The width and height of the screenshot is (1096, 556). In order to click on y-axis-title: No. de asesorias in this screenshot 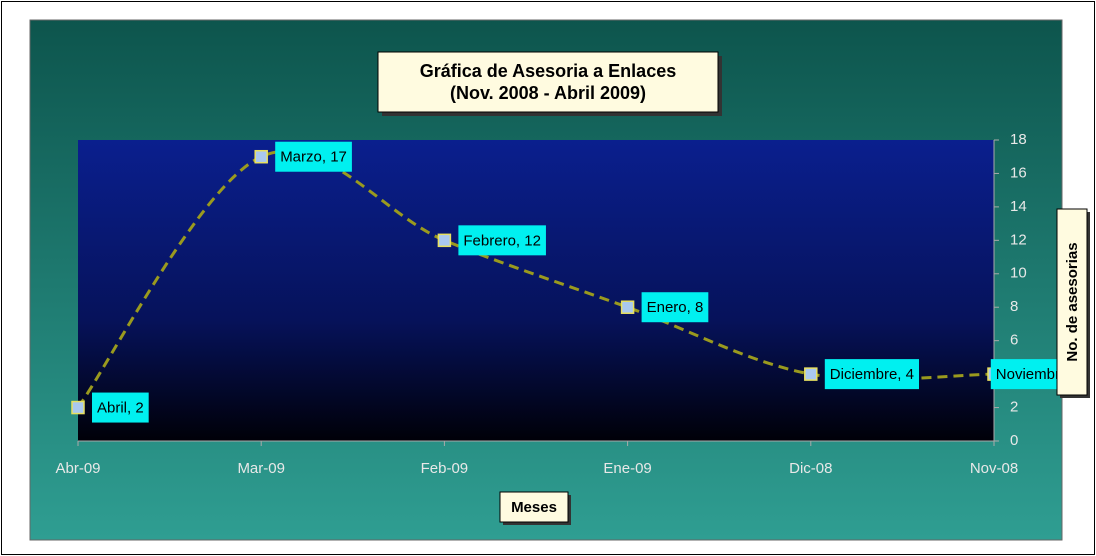, I will do `click(1072, 301)`.